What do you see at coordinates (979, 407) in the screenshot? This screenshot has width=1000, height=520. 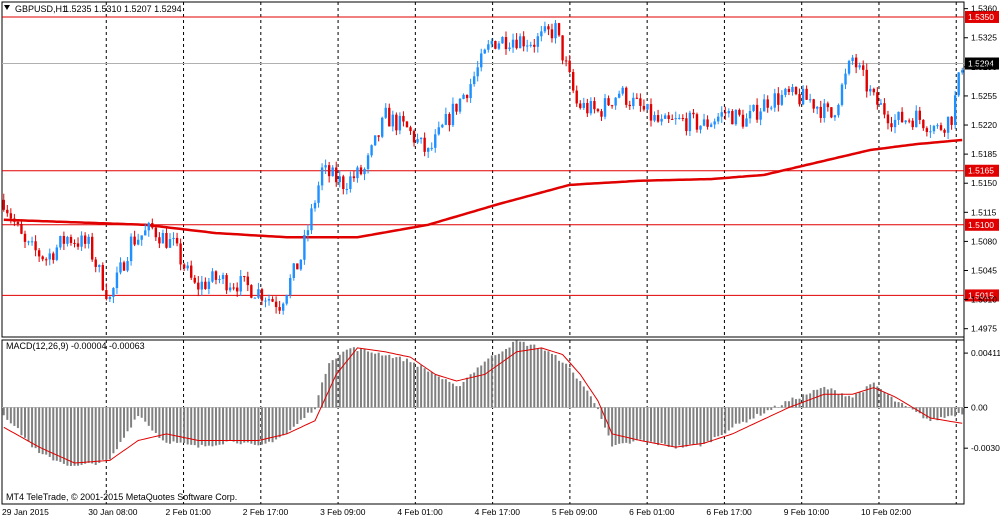 I see `macd-y-axis-label: 0.00` at bounding box center [979, 407].